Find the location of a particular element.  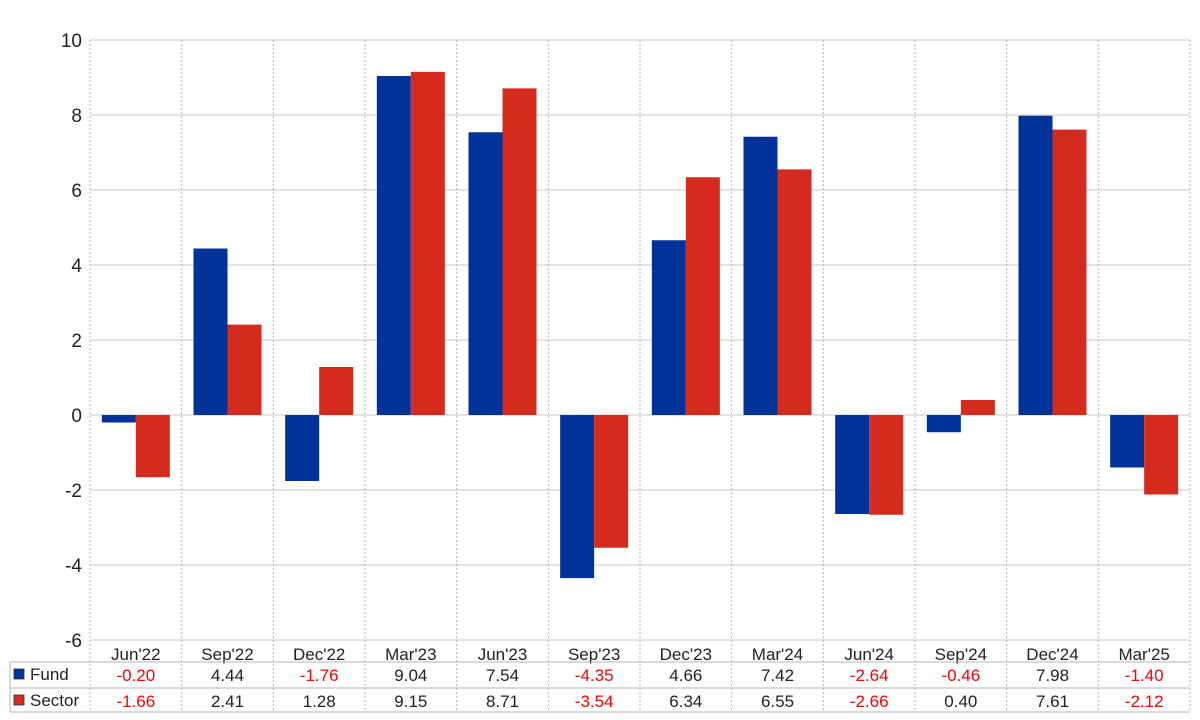

category-label: Mar'25 is located at coordinates (1143, 654).